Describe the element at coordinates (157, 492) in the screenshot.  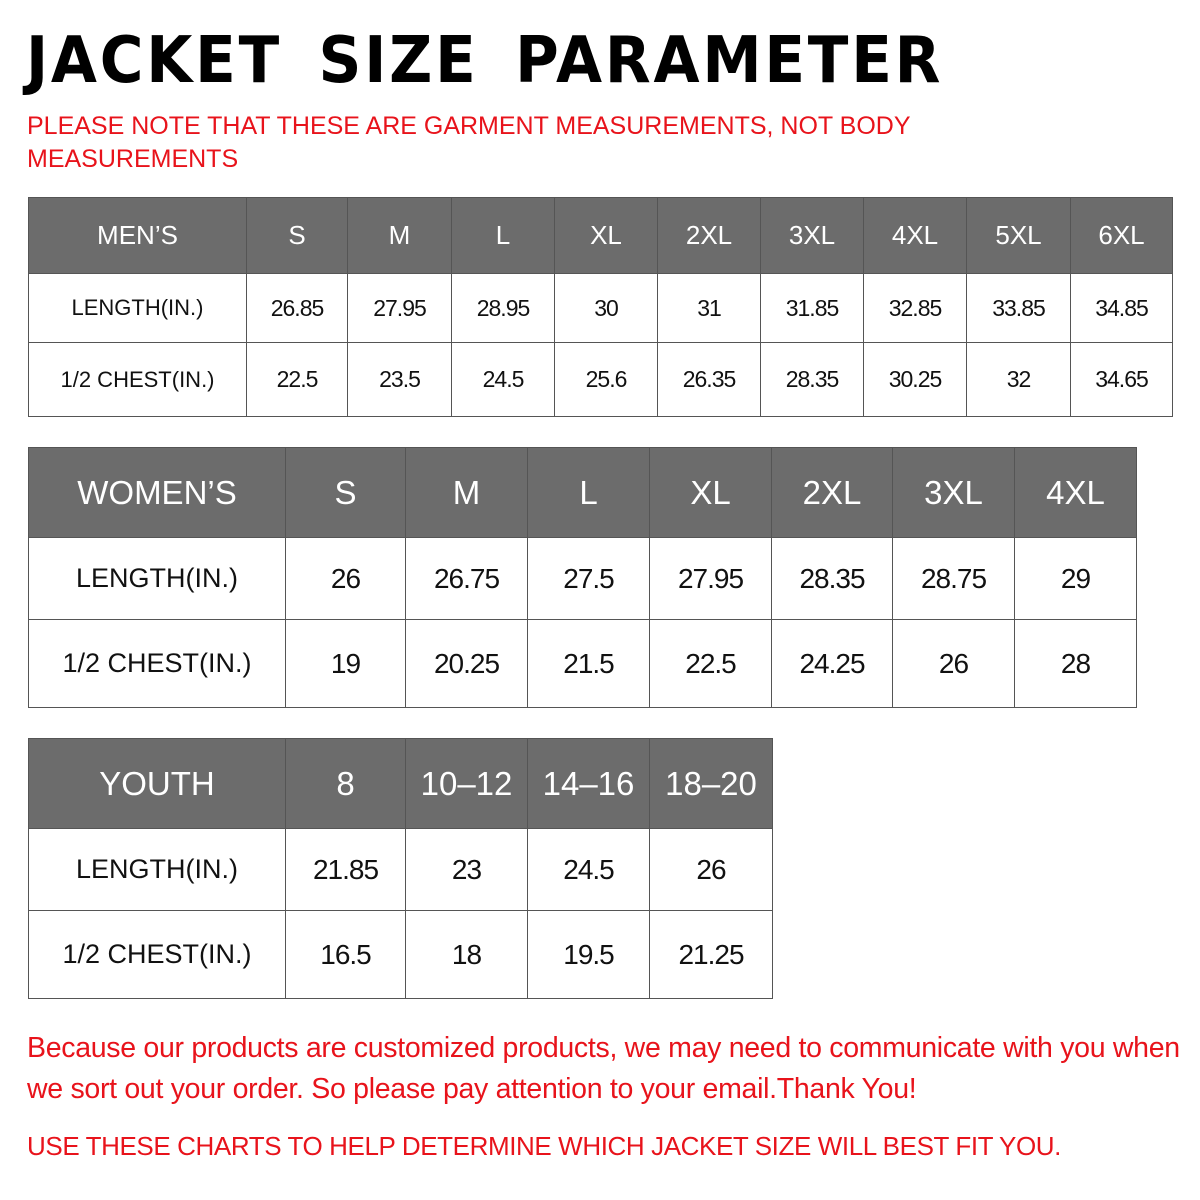
I see `table-title-cell: WOMEN’S` at that location.